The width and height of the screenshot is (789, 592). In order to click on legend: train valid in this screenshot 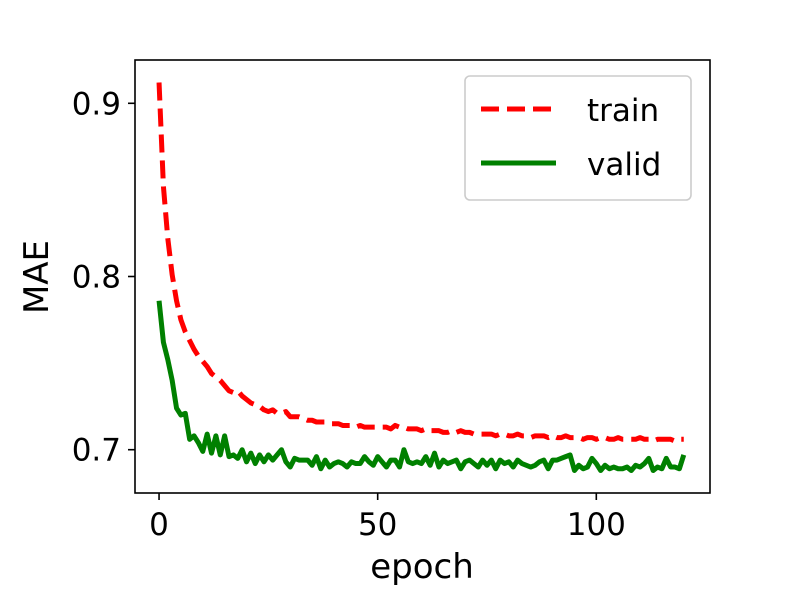, I will do `click(578, 138)`.